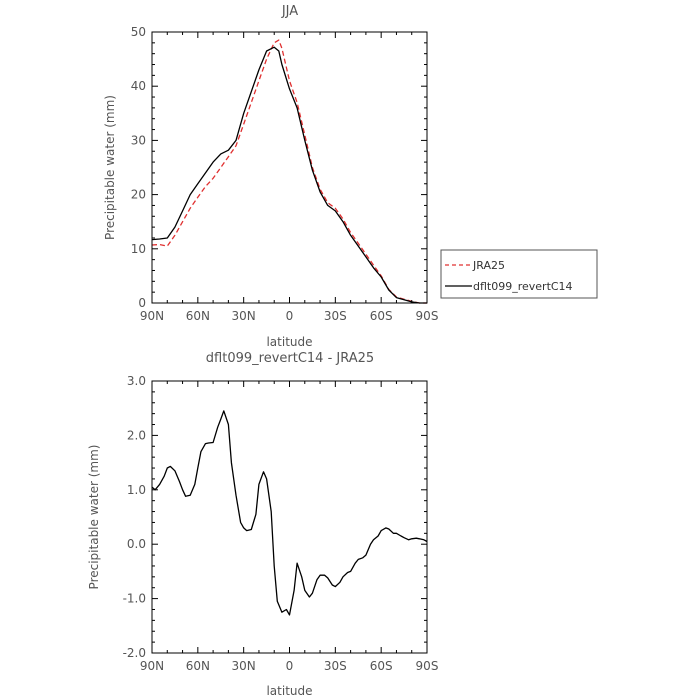 This screenshot has width=700, height=700. I want to click on bottom-x-tick-label: 30S, so click(335, 666).